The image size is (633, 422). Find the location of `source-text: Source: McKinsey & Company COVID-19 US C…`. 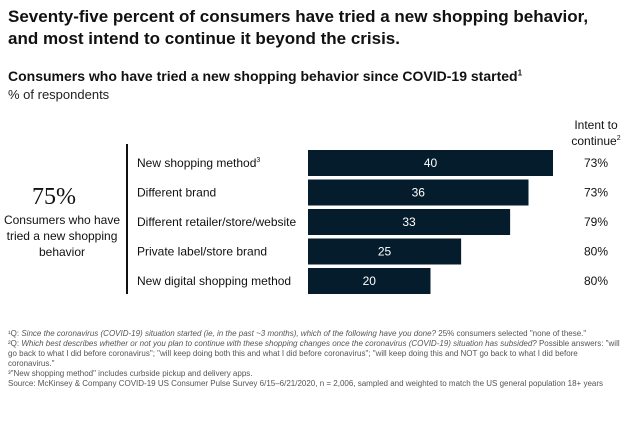

source-text: Source: McKinsey & Company COVID-19 US C… is located at coordinates (306, 383).